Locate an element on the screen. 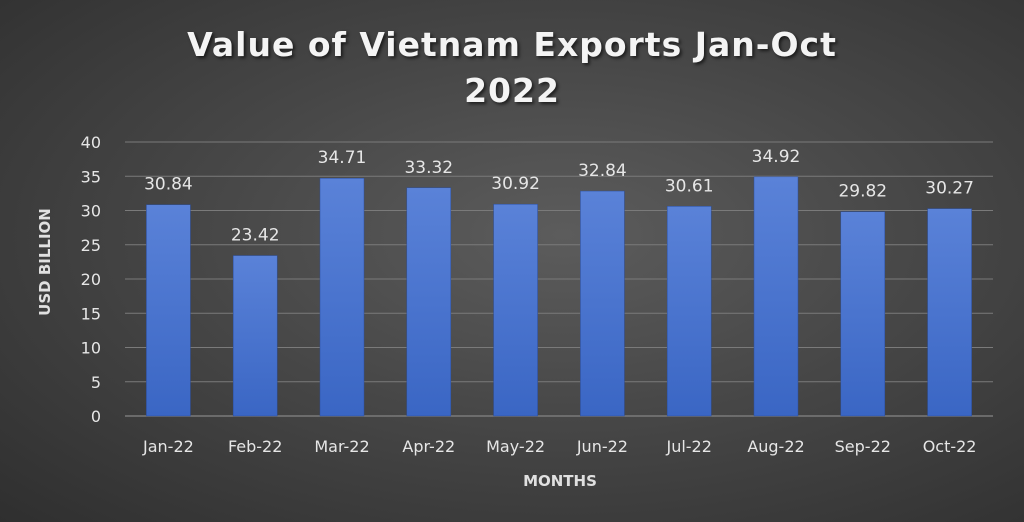 Image resolution: width=1024 pixels, height=522 pixels. y-tick-label: 30 is located at coordinates (91, 211).